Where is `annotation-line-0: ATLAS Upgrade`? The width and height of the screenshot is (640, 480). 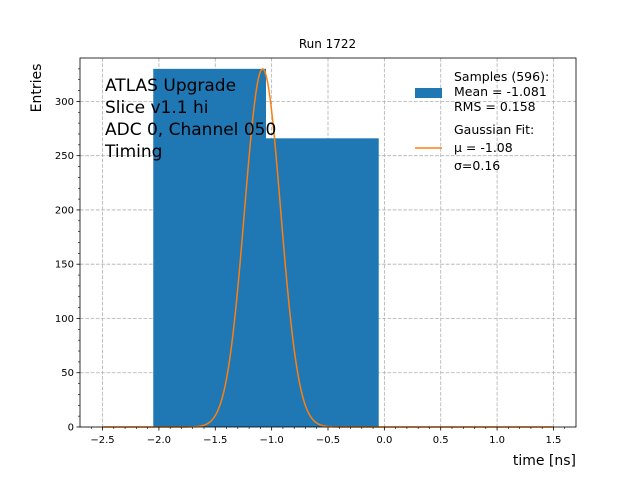
annotation-line-0: ATLAS Upgrade is located at coordinates (170, 86).